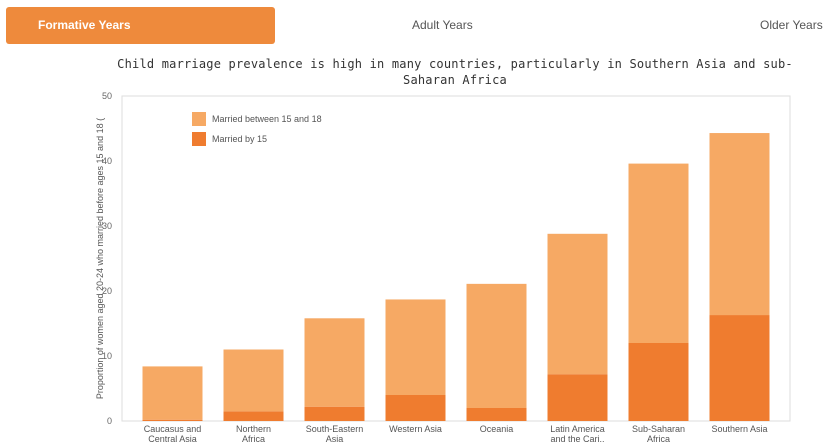  What do you see at coordinates (577, 439) in the screenshot?
I see `x-tick-label: and the Cari..` at bounding box center [577, 439].